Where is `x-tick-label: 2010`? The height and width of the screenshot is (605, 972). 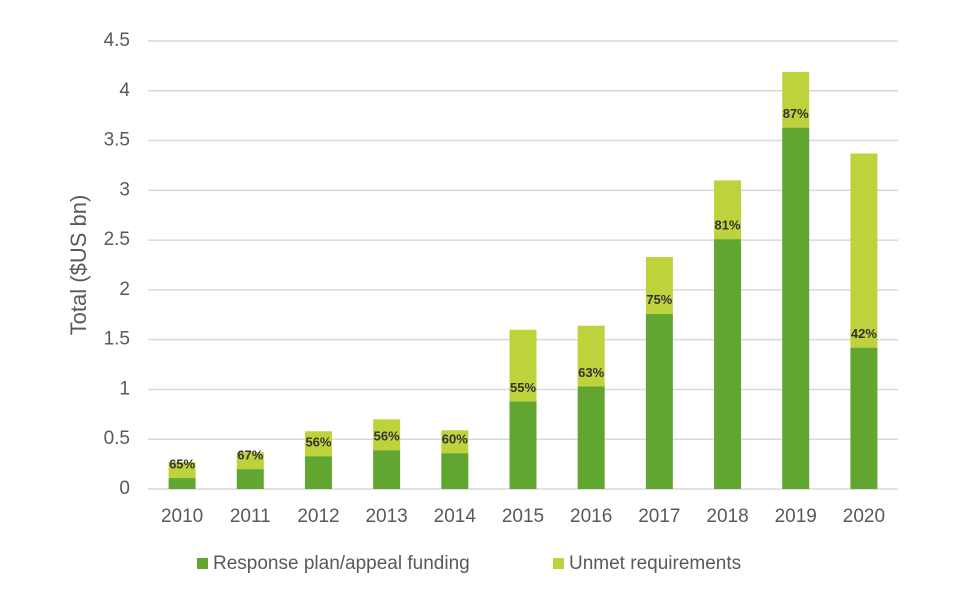
x-tick-label: 2010 is located at coordinates (182, 516).